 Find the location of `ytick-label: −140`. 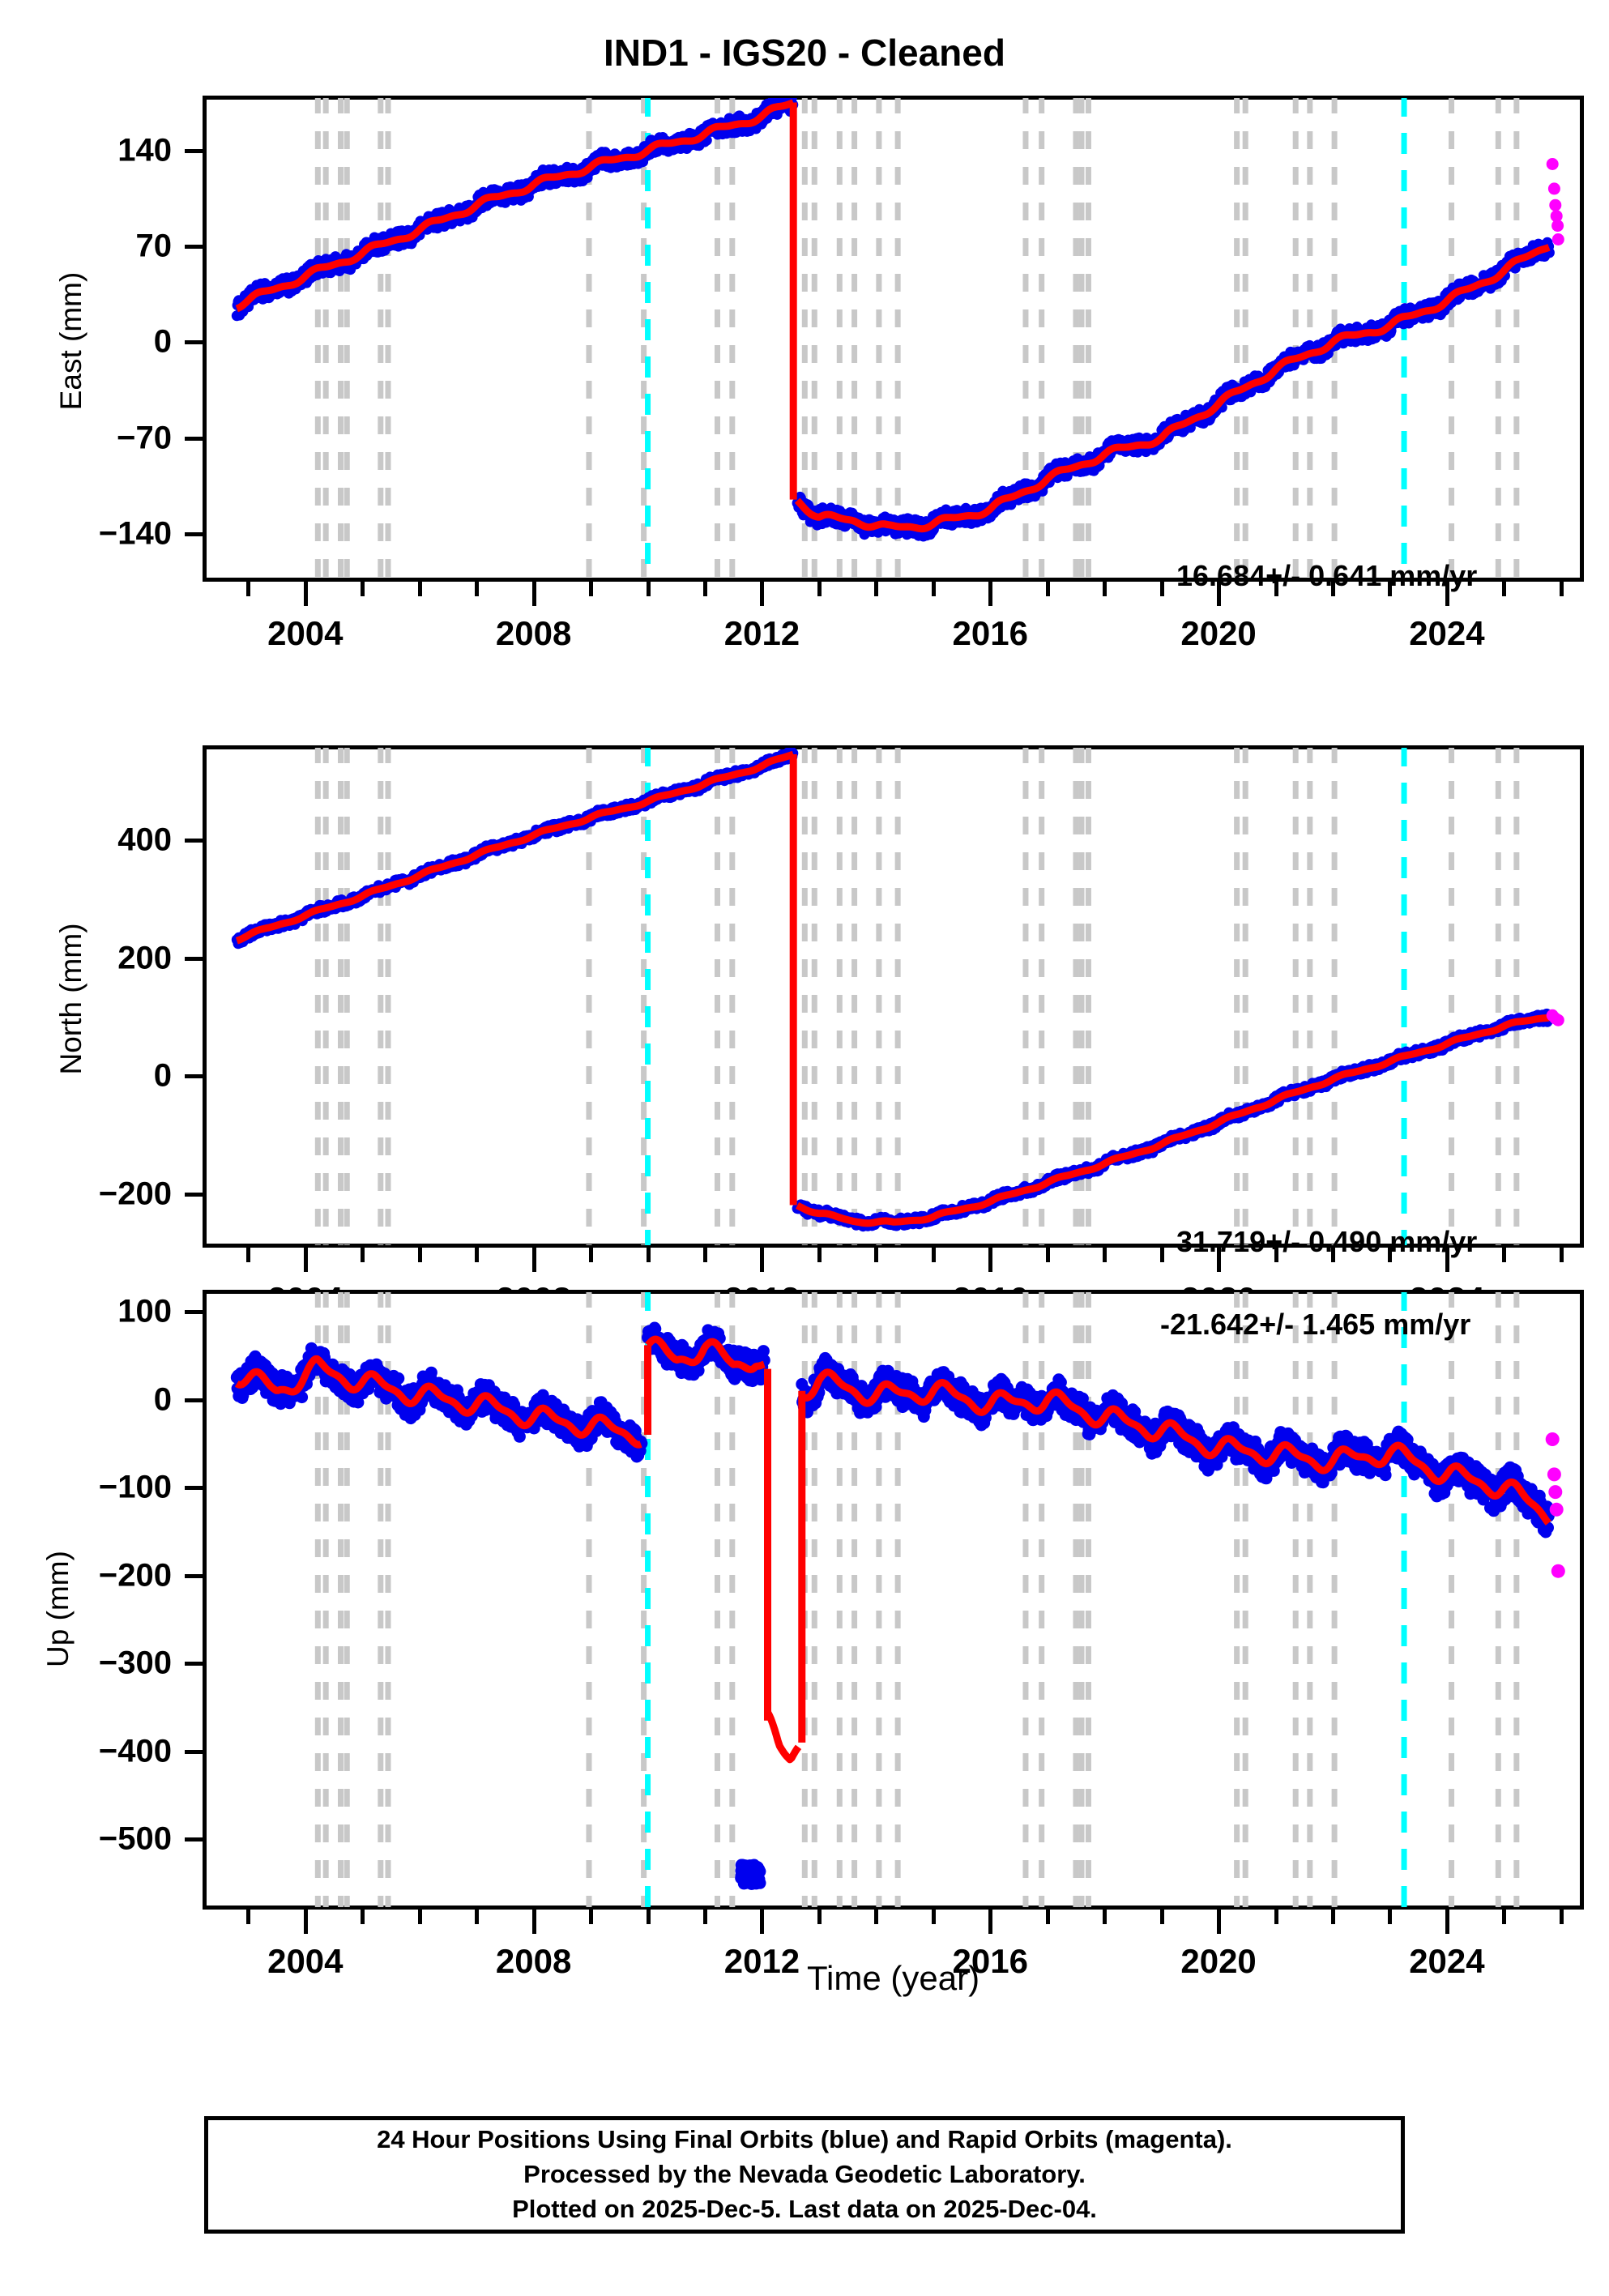

ytick-label: −140 is located at coordinates (135, 533).